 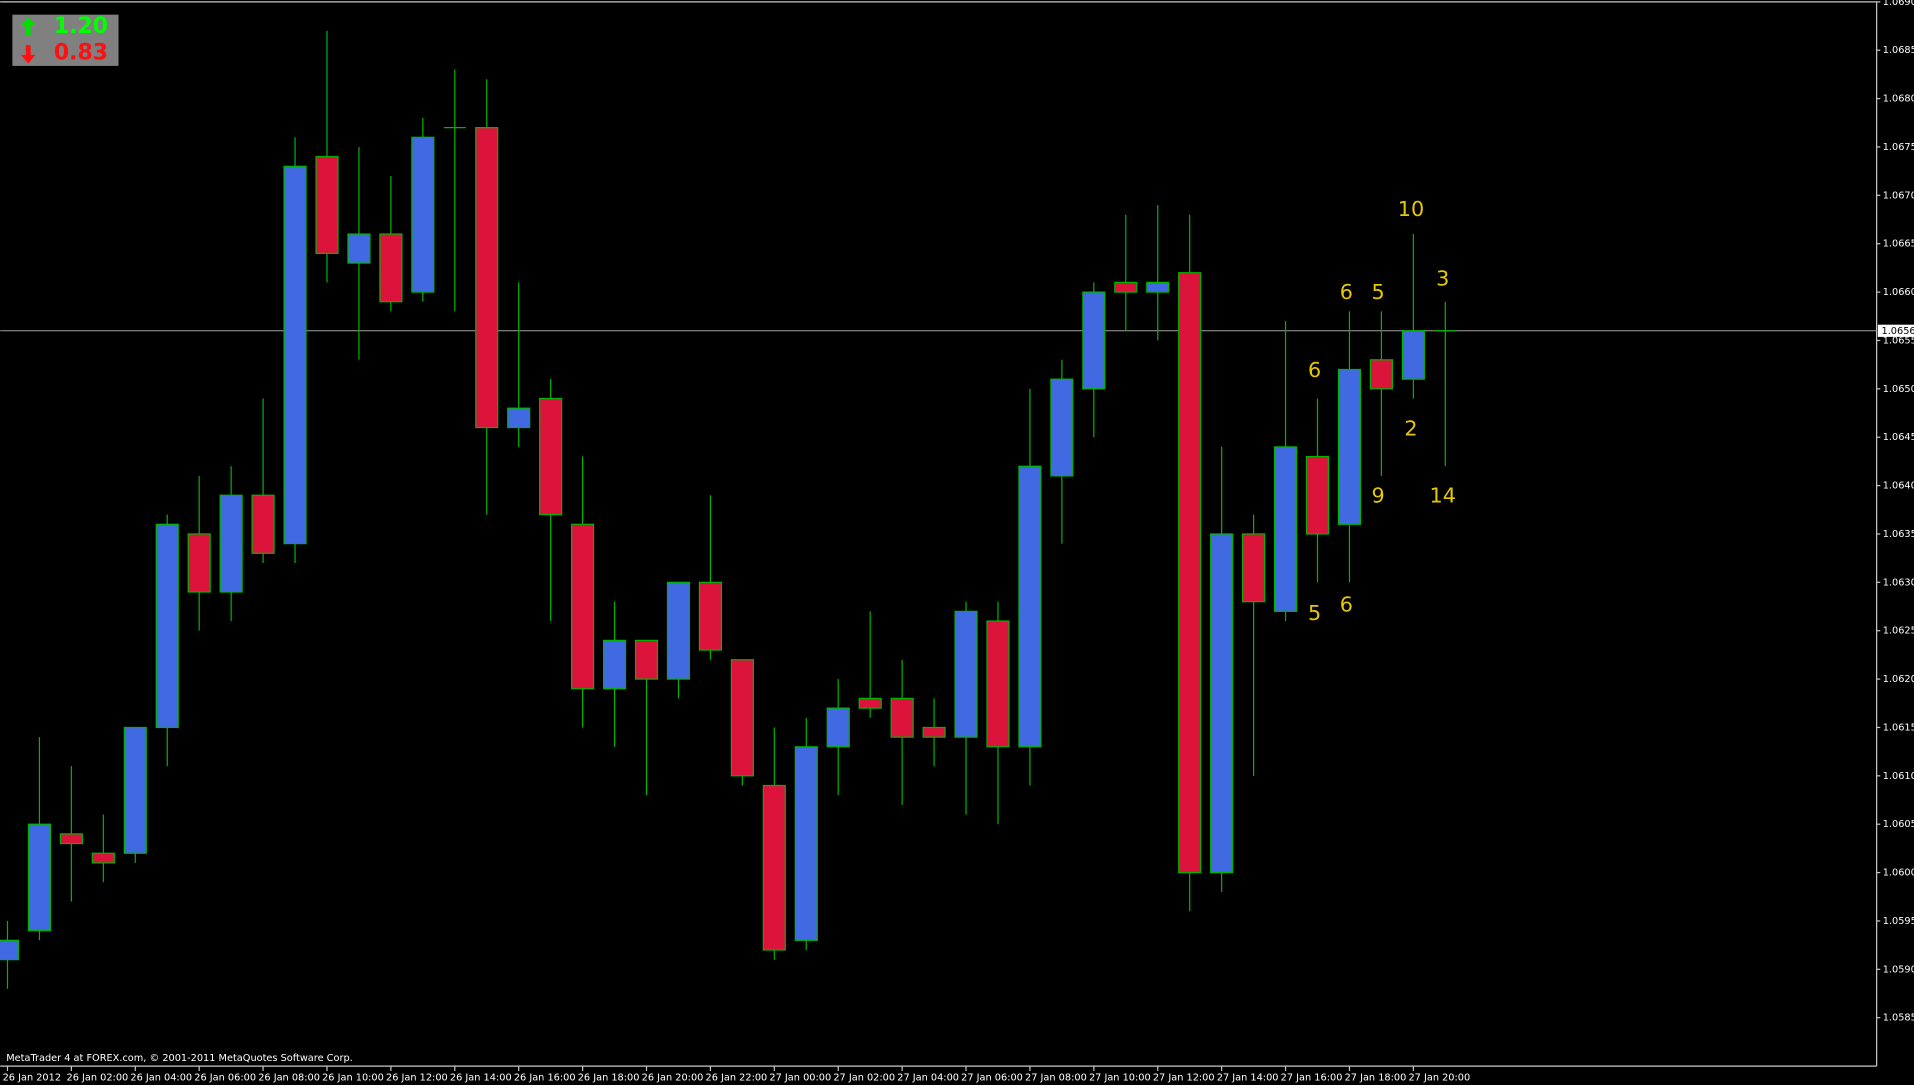 What do you see at coordinates (1120, 1078) in the screenshot?
I see `x-tick-label: 27 Jan 10:00` at bounding box center [1120, 1078].